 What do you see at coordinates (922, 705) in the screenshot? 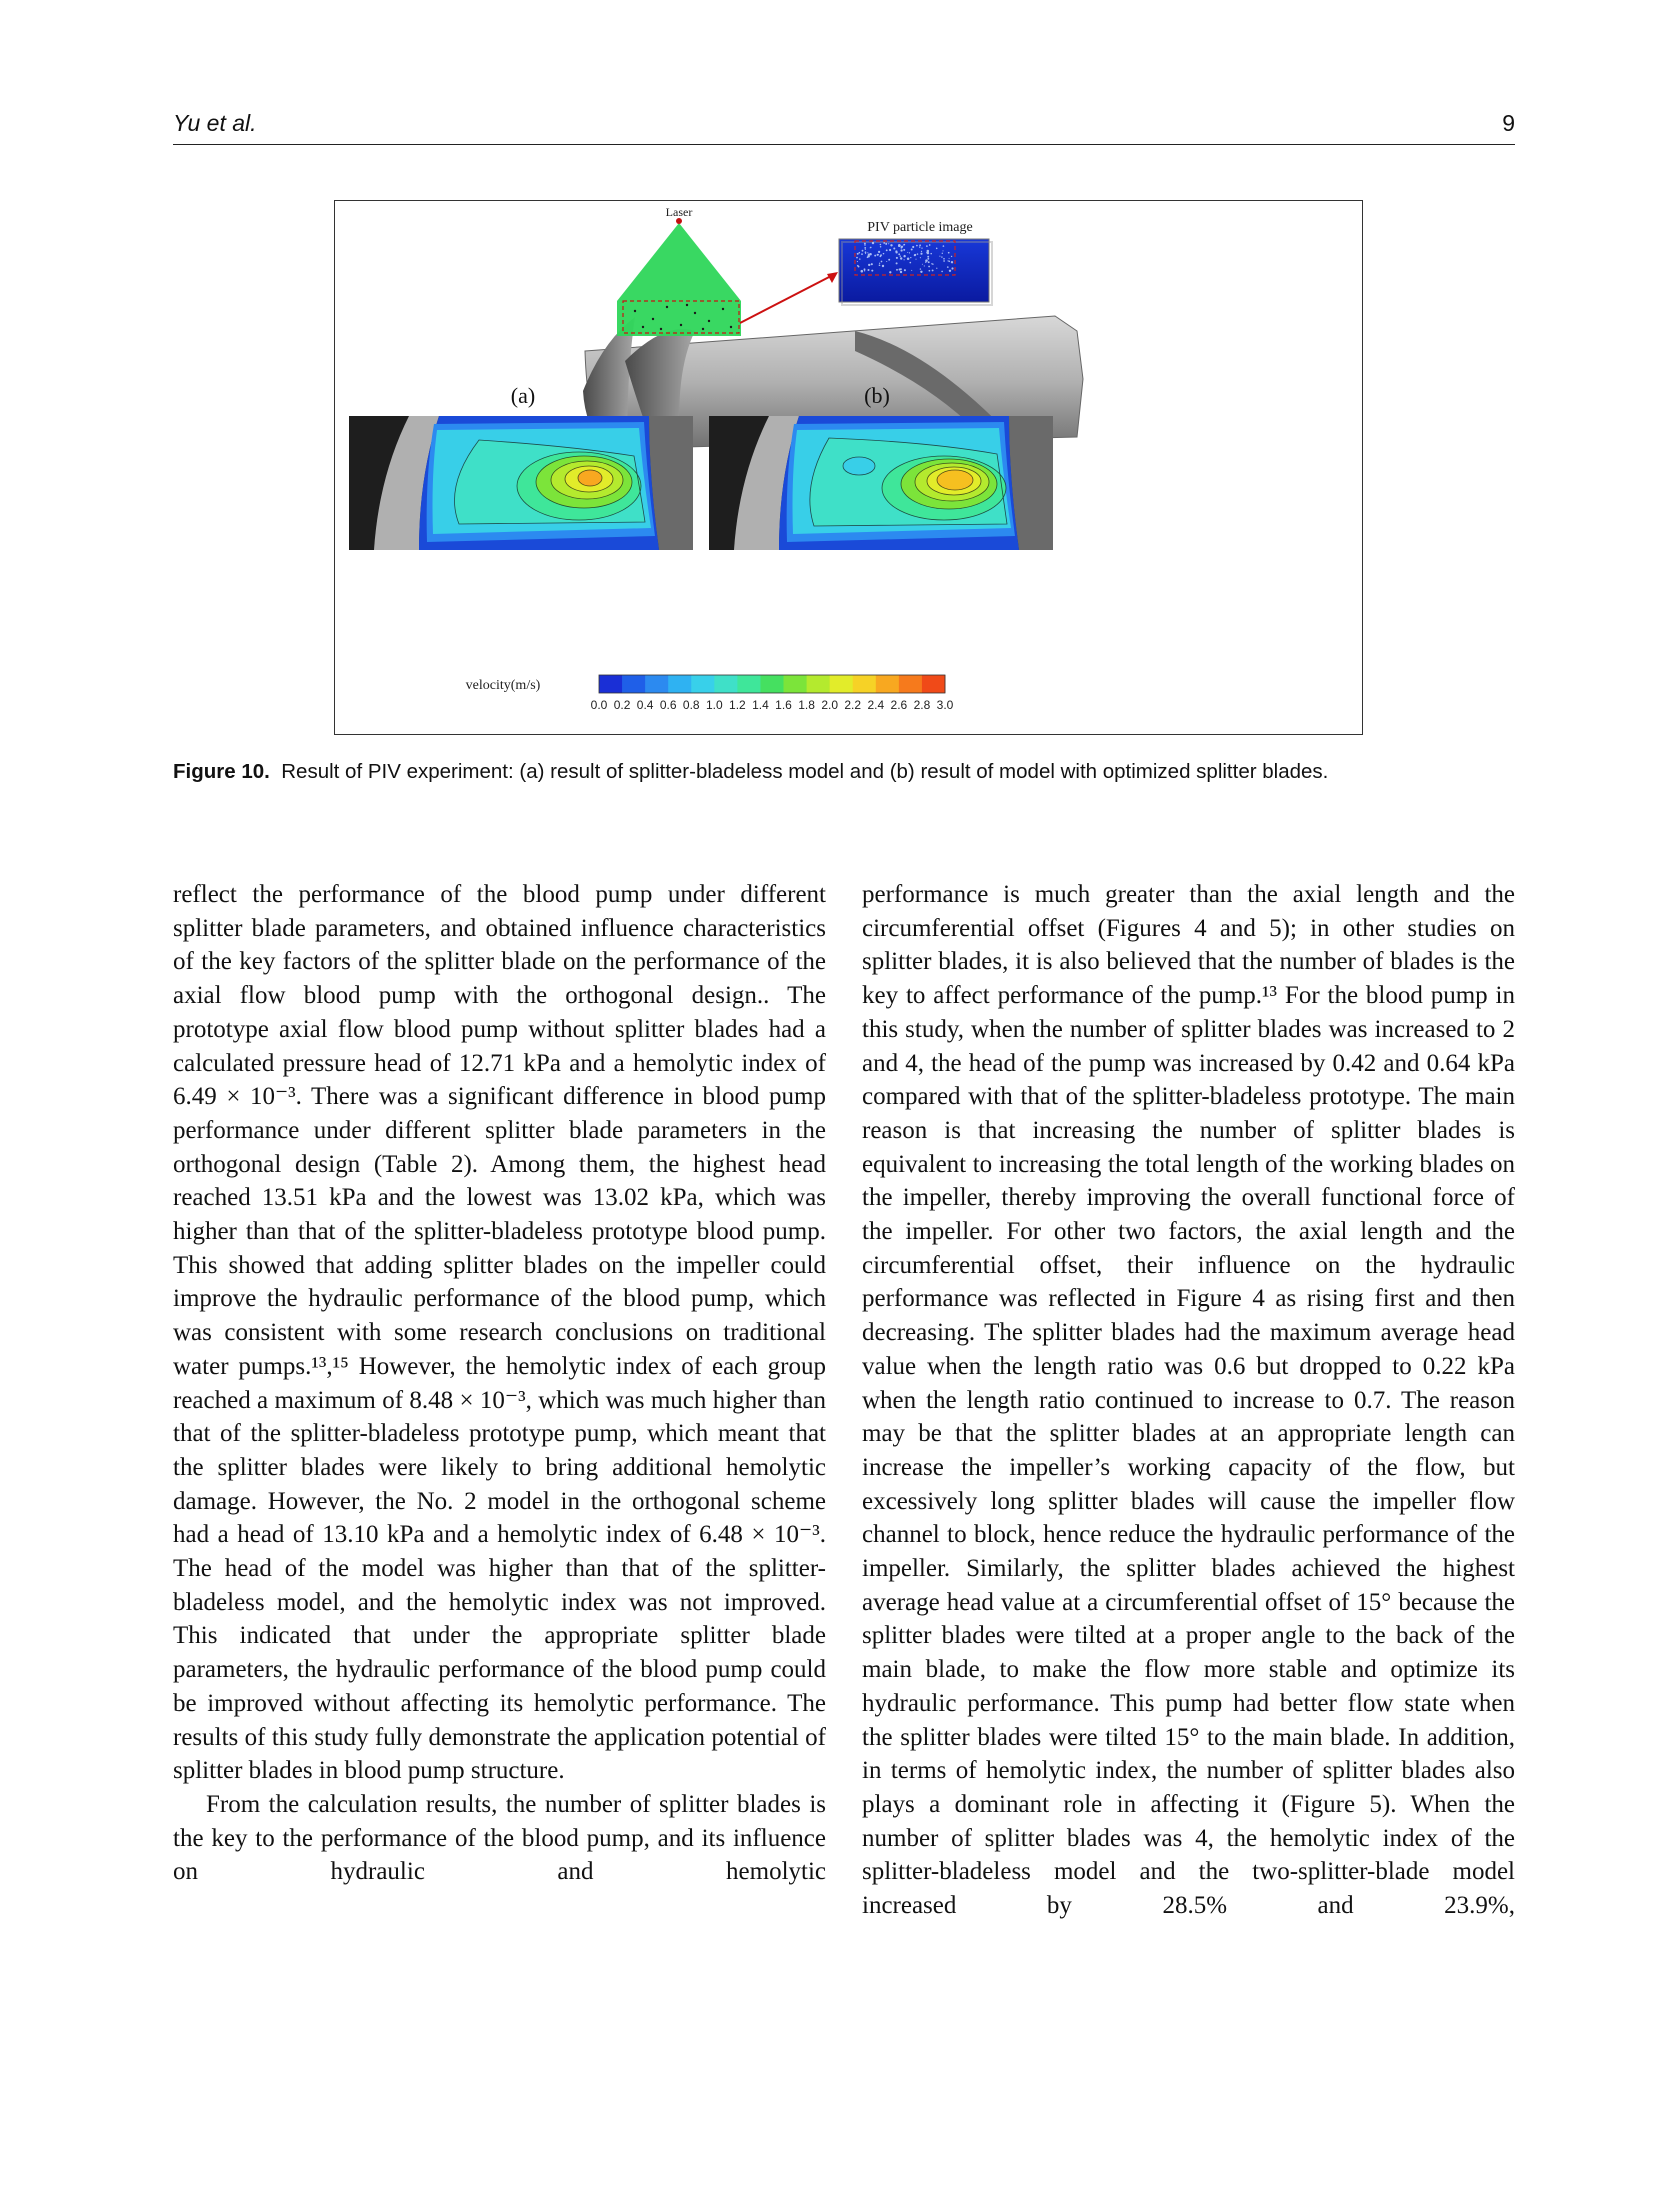
I see `colorbar-tick-label: 2.8` at bounding box center [922, 705].